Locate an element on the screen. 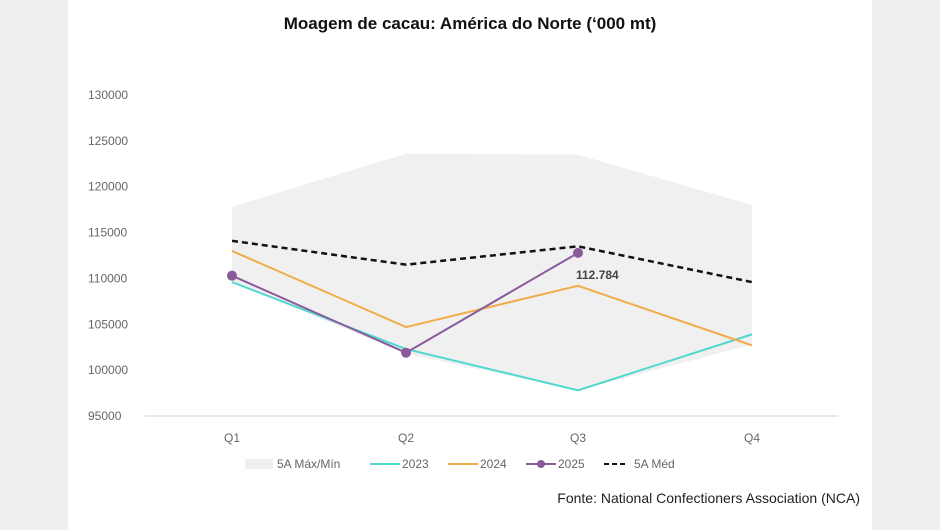  y-tick-label: 115000 is located at coordinates (107, 233).